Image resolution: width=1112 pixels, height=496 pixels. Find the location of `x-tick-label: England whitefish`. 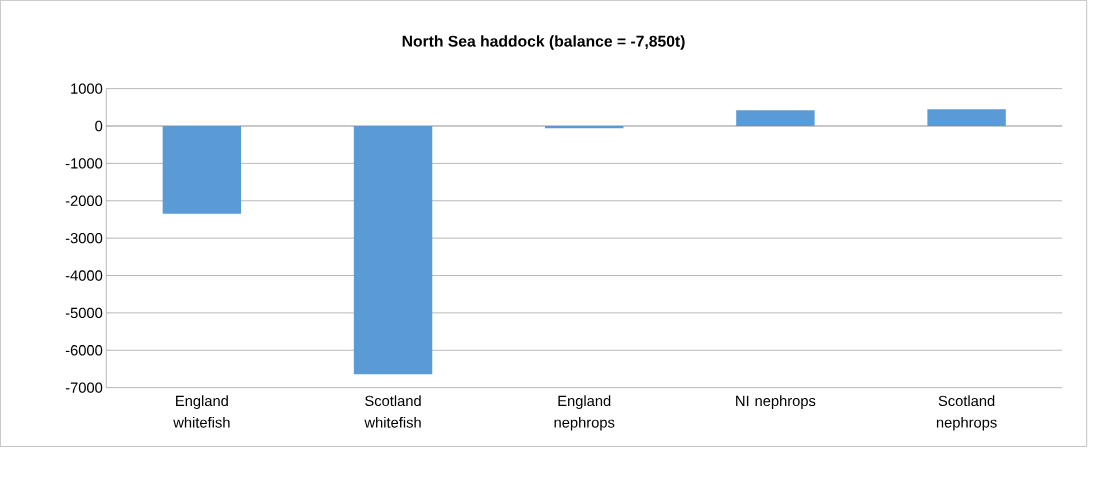

x-tick-label: England whitefish is located at coordinates (201, 411).